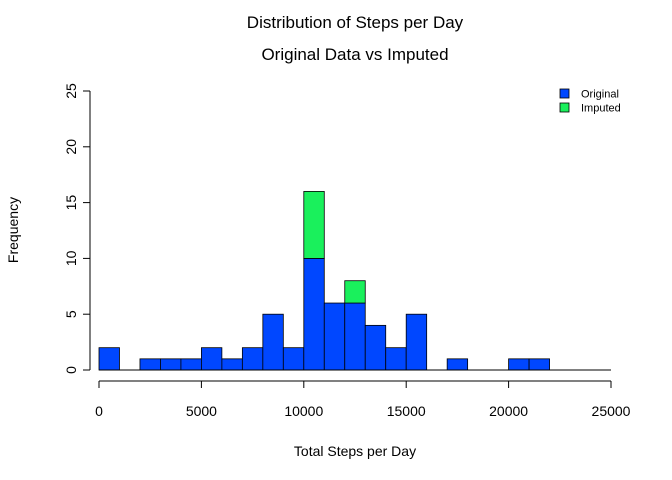 The image size is (672, 480). Describe the element at coordinates (354, 54) in the screenshot. I see `chart-subtitle: Original Data vs Imputed` at that location.